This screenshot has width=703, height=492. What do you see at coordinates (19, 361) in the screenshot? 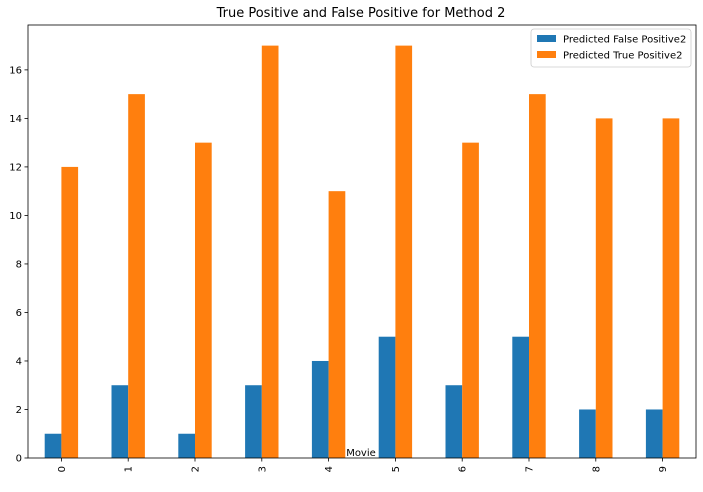
I see `y-tick-label: 4` at bounding box center [19, 361].